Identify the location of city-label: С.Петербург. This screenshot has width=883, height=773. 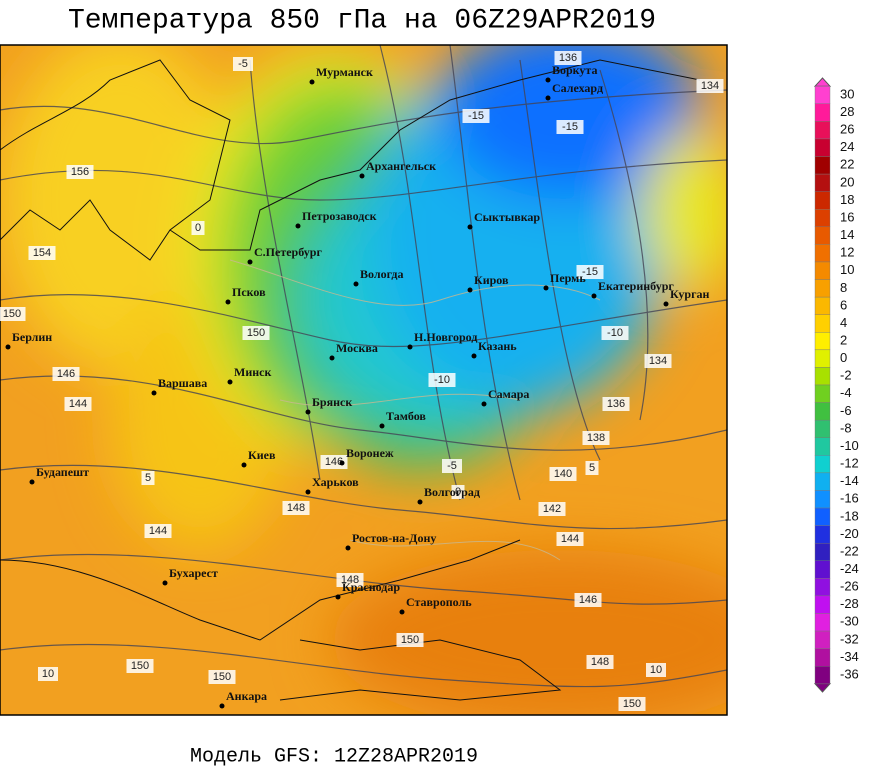
(288, 252).